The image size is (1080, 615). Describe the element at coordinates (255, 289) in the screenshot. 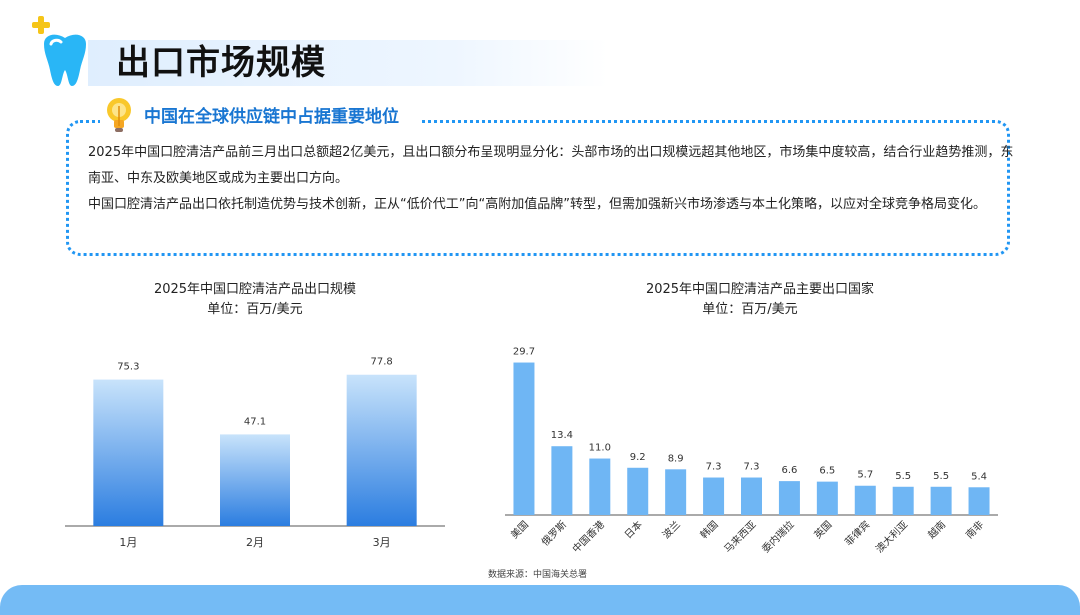

I see `chart1-title: 2025年中国口腔清洁产品出口规模` at that location.